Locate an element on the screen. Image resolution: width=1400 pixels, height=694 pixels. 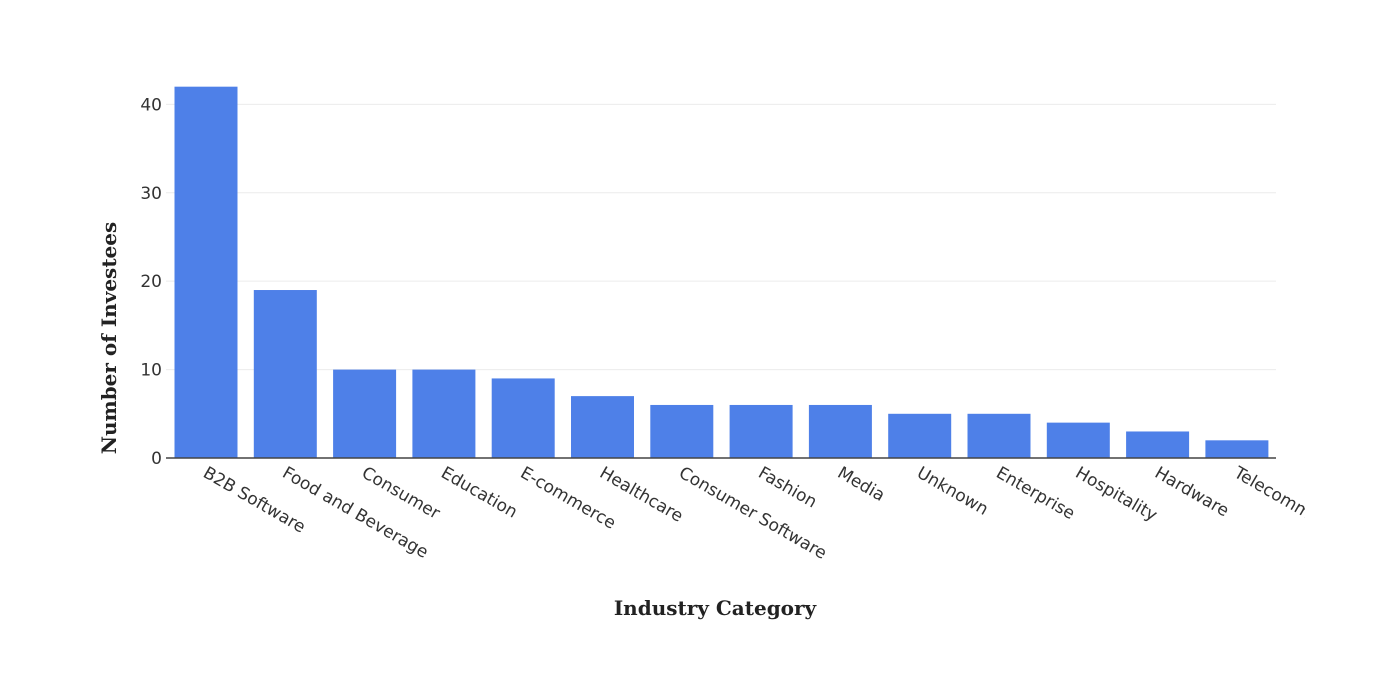
y-tick-label: 10 is located at coordinates (151, 371).